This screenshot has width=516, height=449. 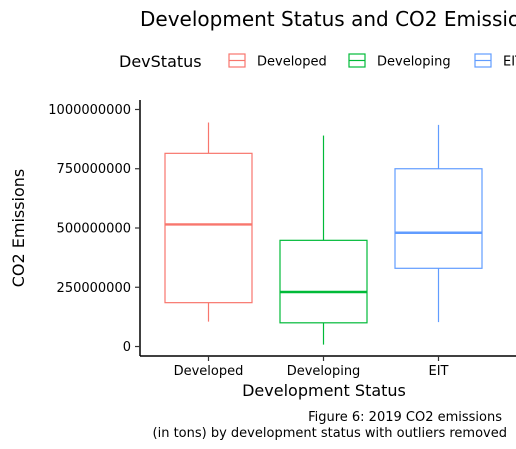 I want to click on legend: DevStatus Developed Developing EIT, so click(x=317, y=61).